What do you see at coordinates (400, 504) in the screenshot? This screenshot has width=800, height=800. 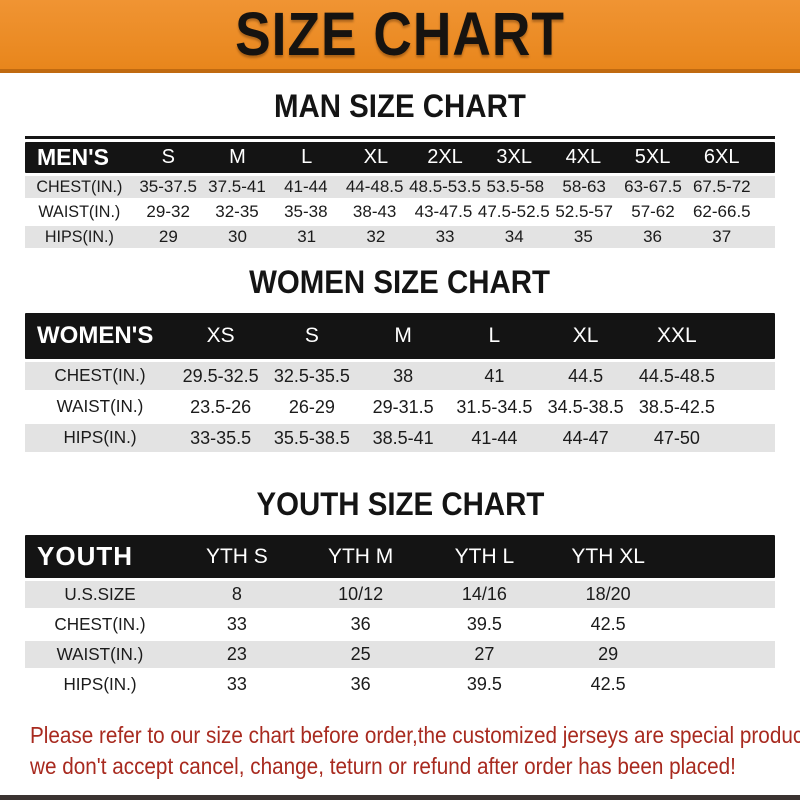 I see `youth-section-heading: YOUTH SIZE CHART` at bounding box center [400, 504].